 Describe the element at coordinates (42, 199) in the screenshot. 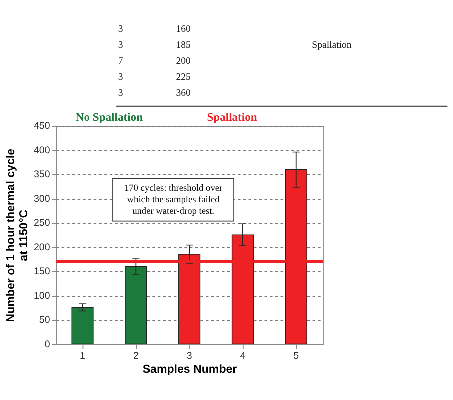

I see `y-tick-label: 300` at that location.